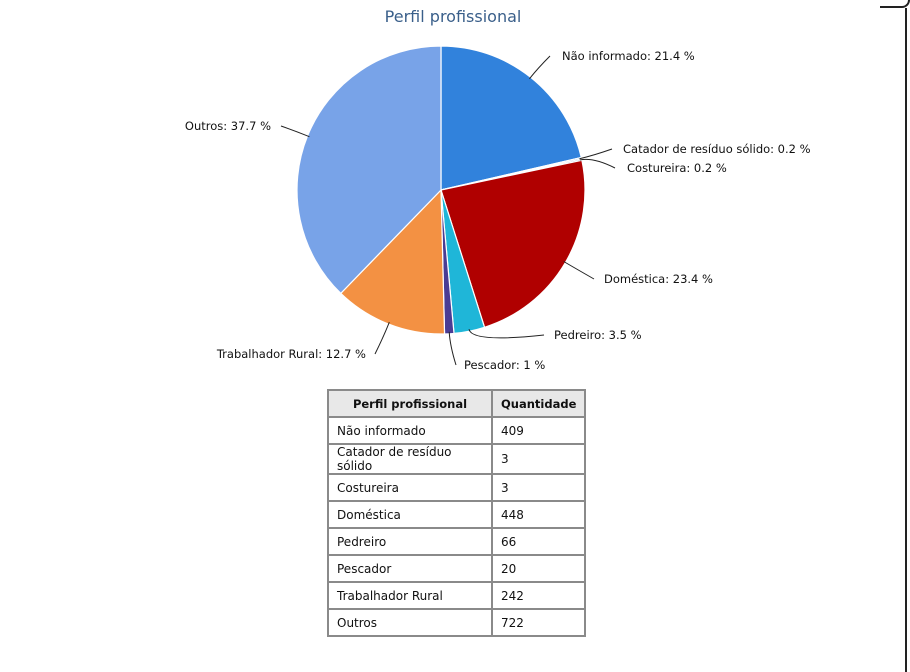  I want to click on window-edge, so click(906, 340).